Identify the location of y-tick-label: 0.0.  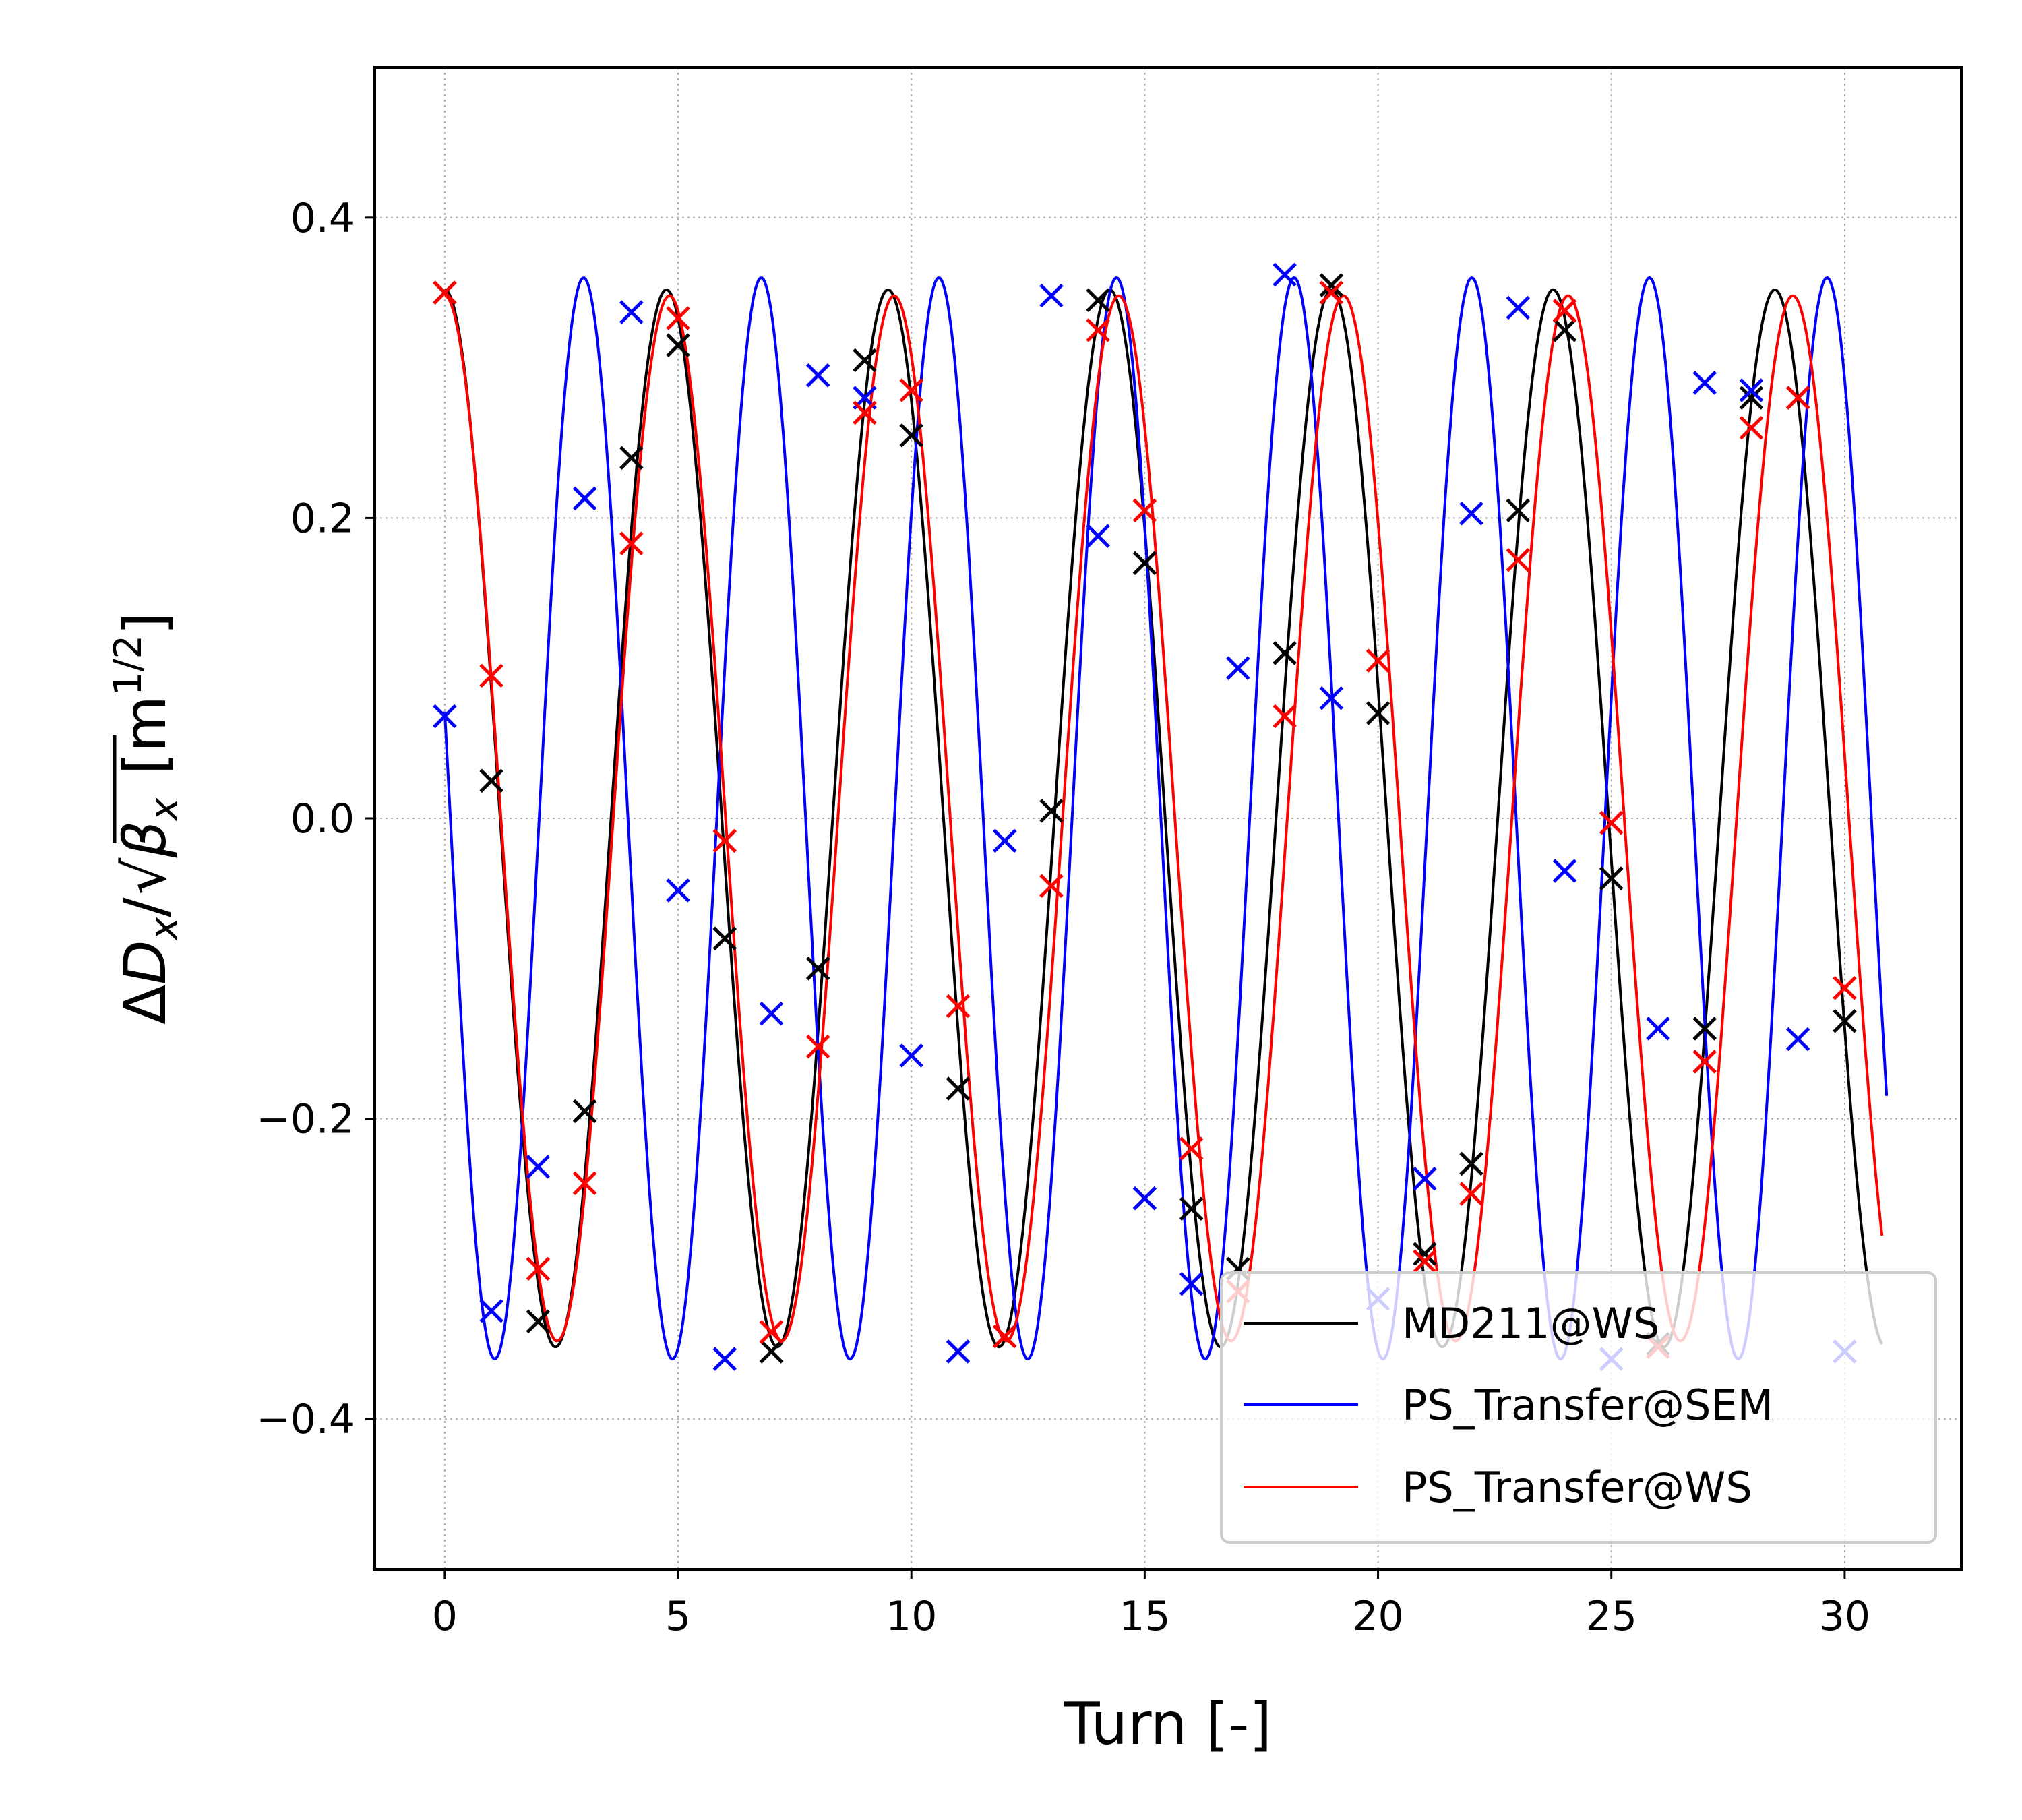
(322, 819).